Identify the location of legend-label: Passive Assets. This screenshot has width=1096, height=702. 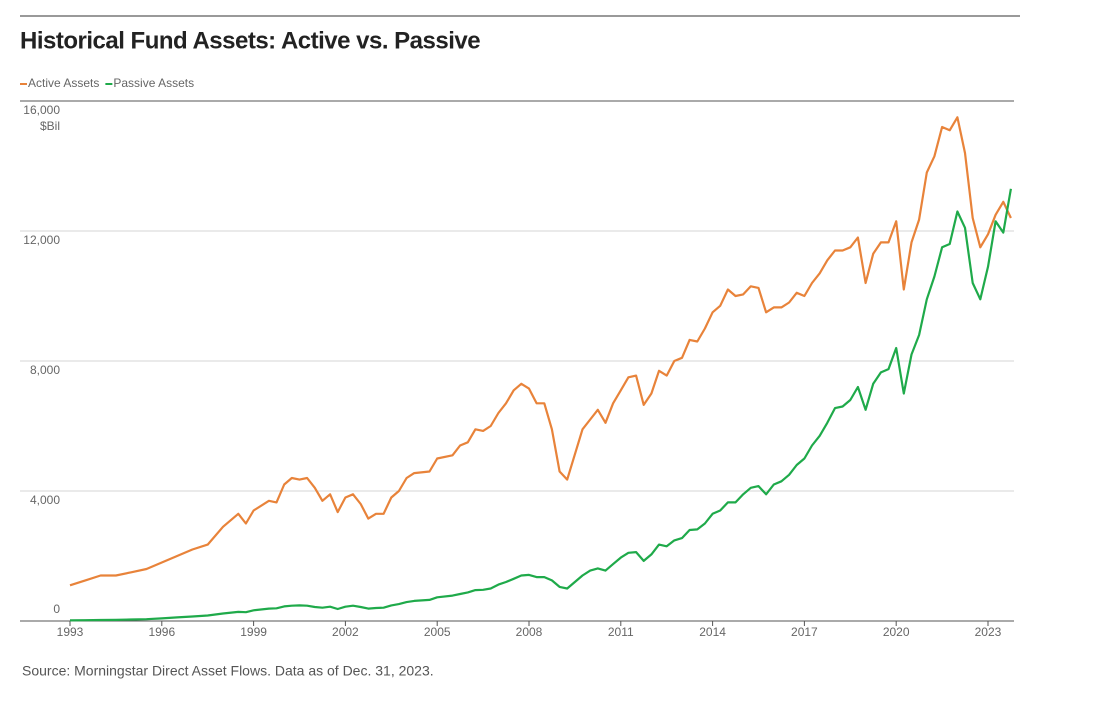
(153, 83).